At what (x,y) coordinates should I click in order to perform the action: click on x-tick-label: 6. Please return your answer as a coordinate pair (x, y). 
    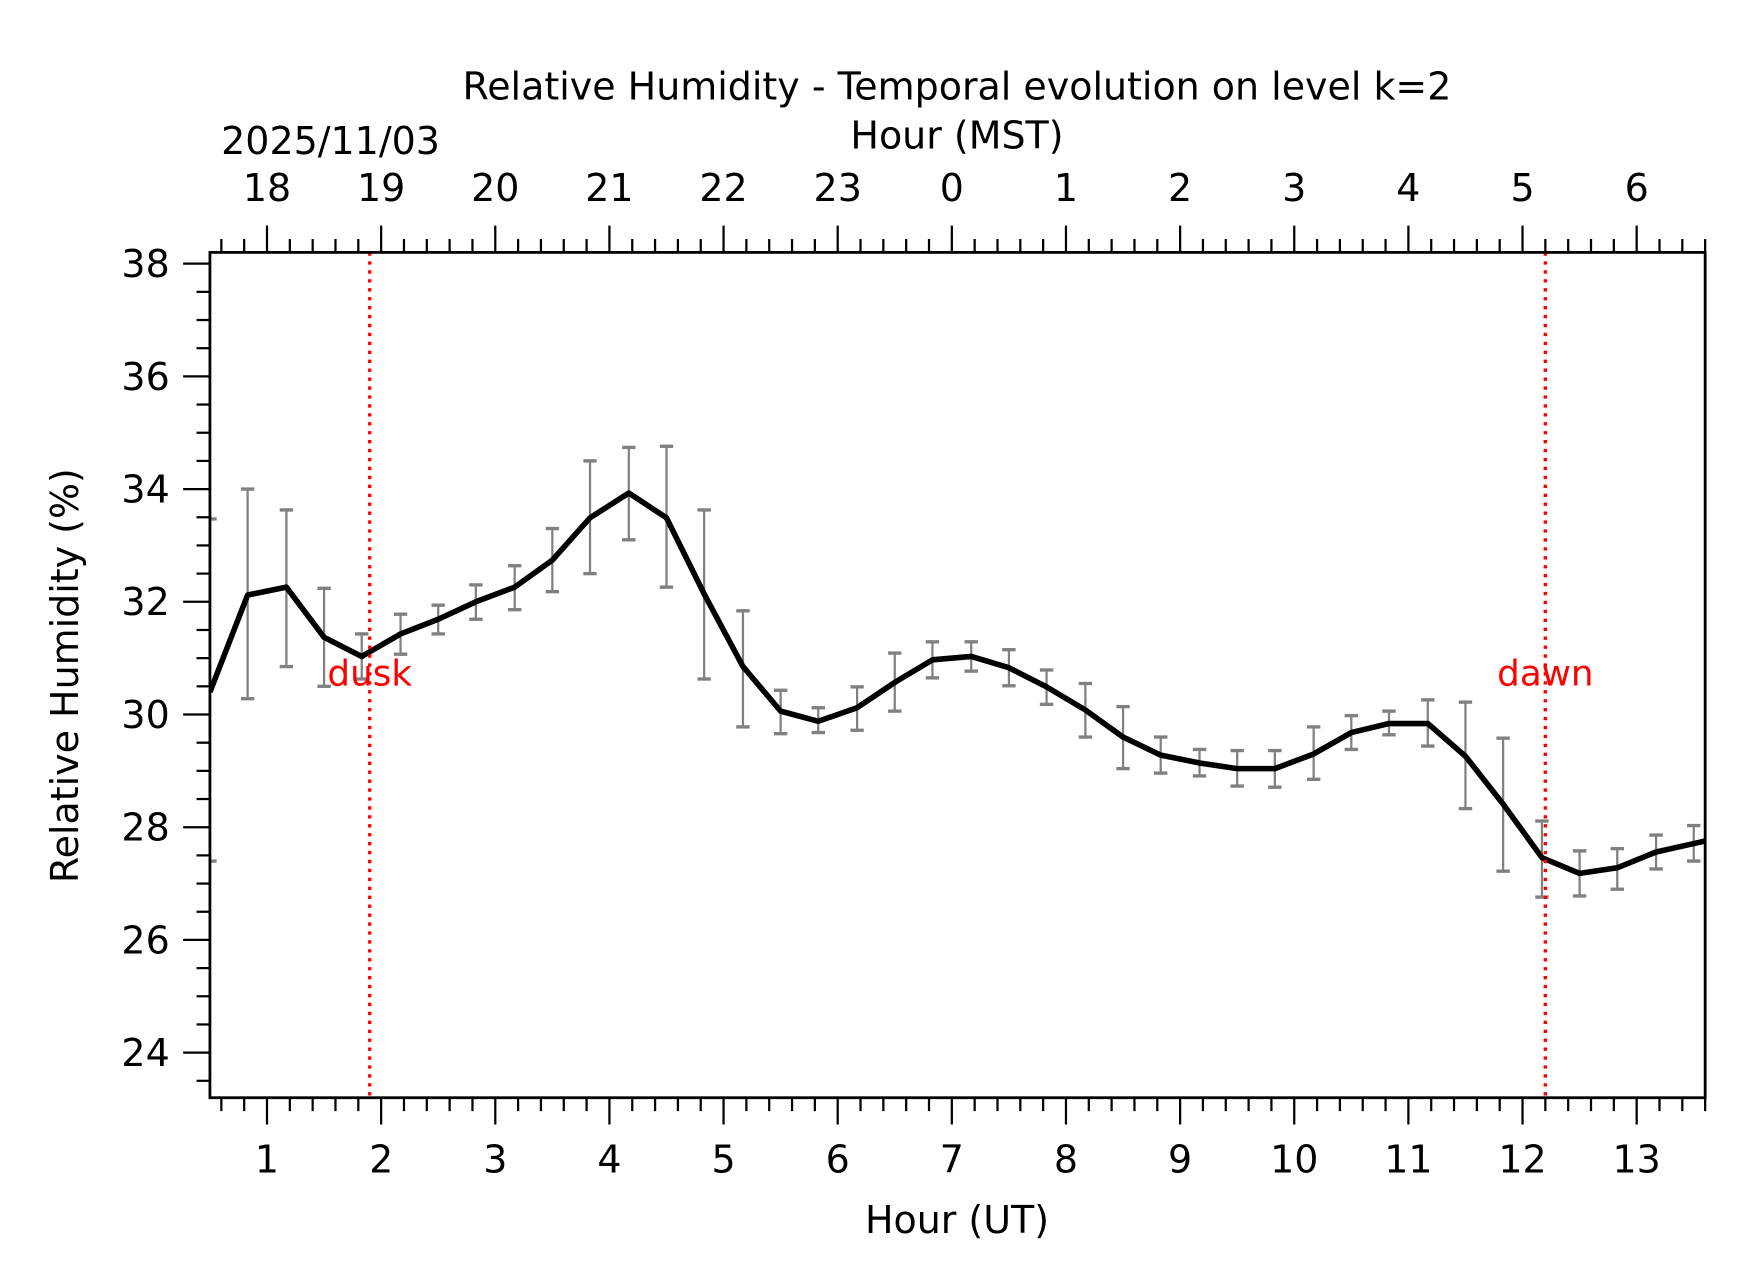
    Looking at the image, I should click on (838, 1160).